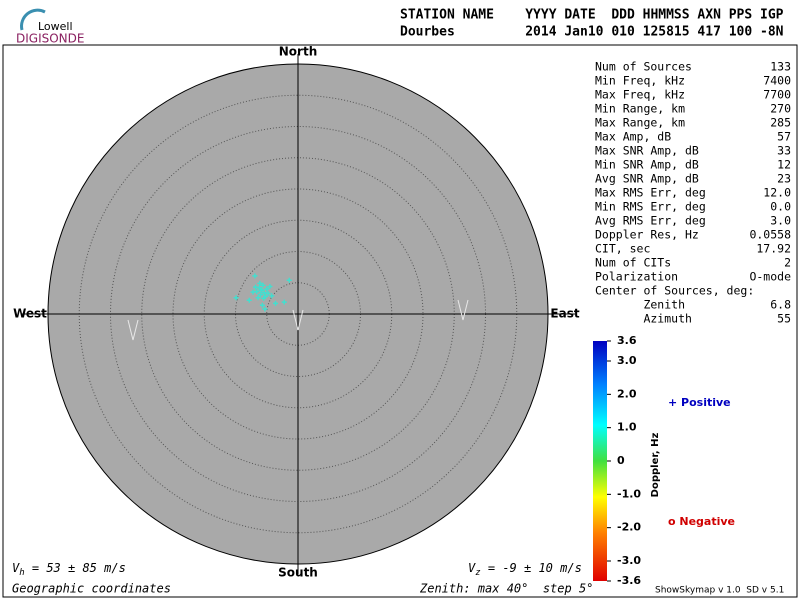 This screenshot has width=800, height=600. Describe the element at coordinates (621, 460) in the screenshot. I see `colorbar-tick-label: 0` at that location.